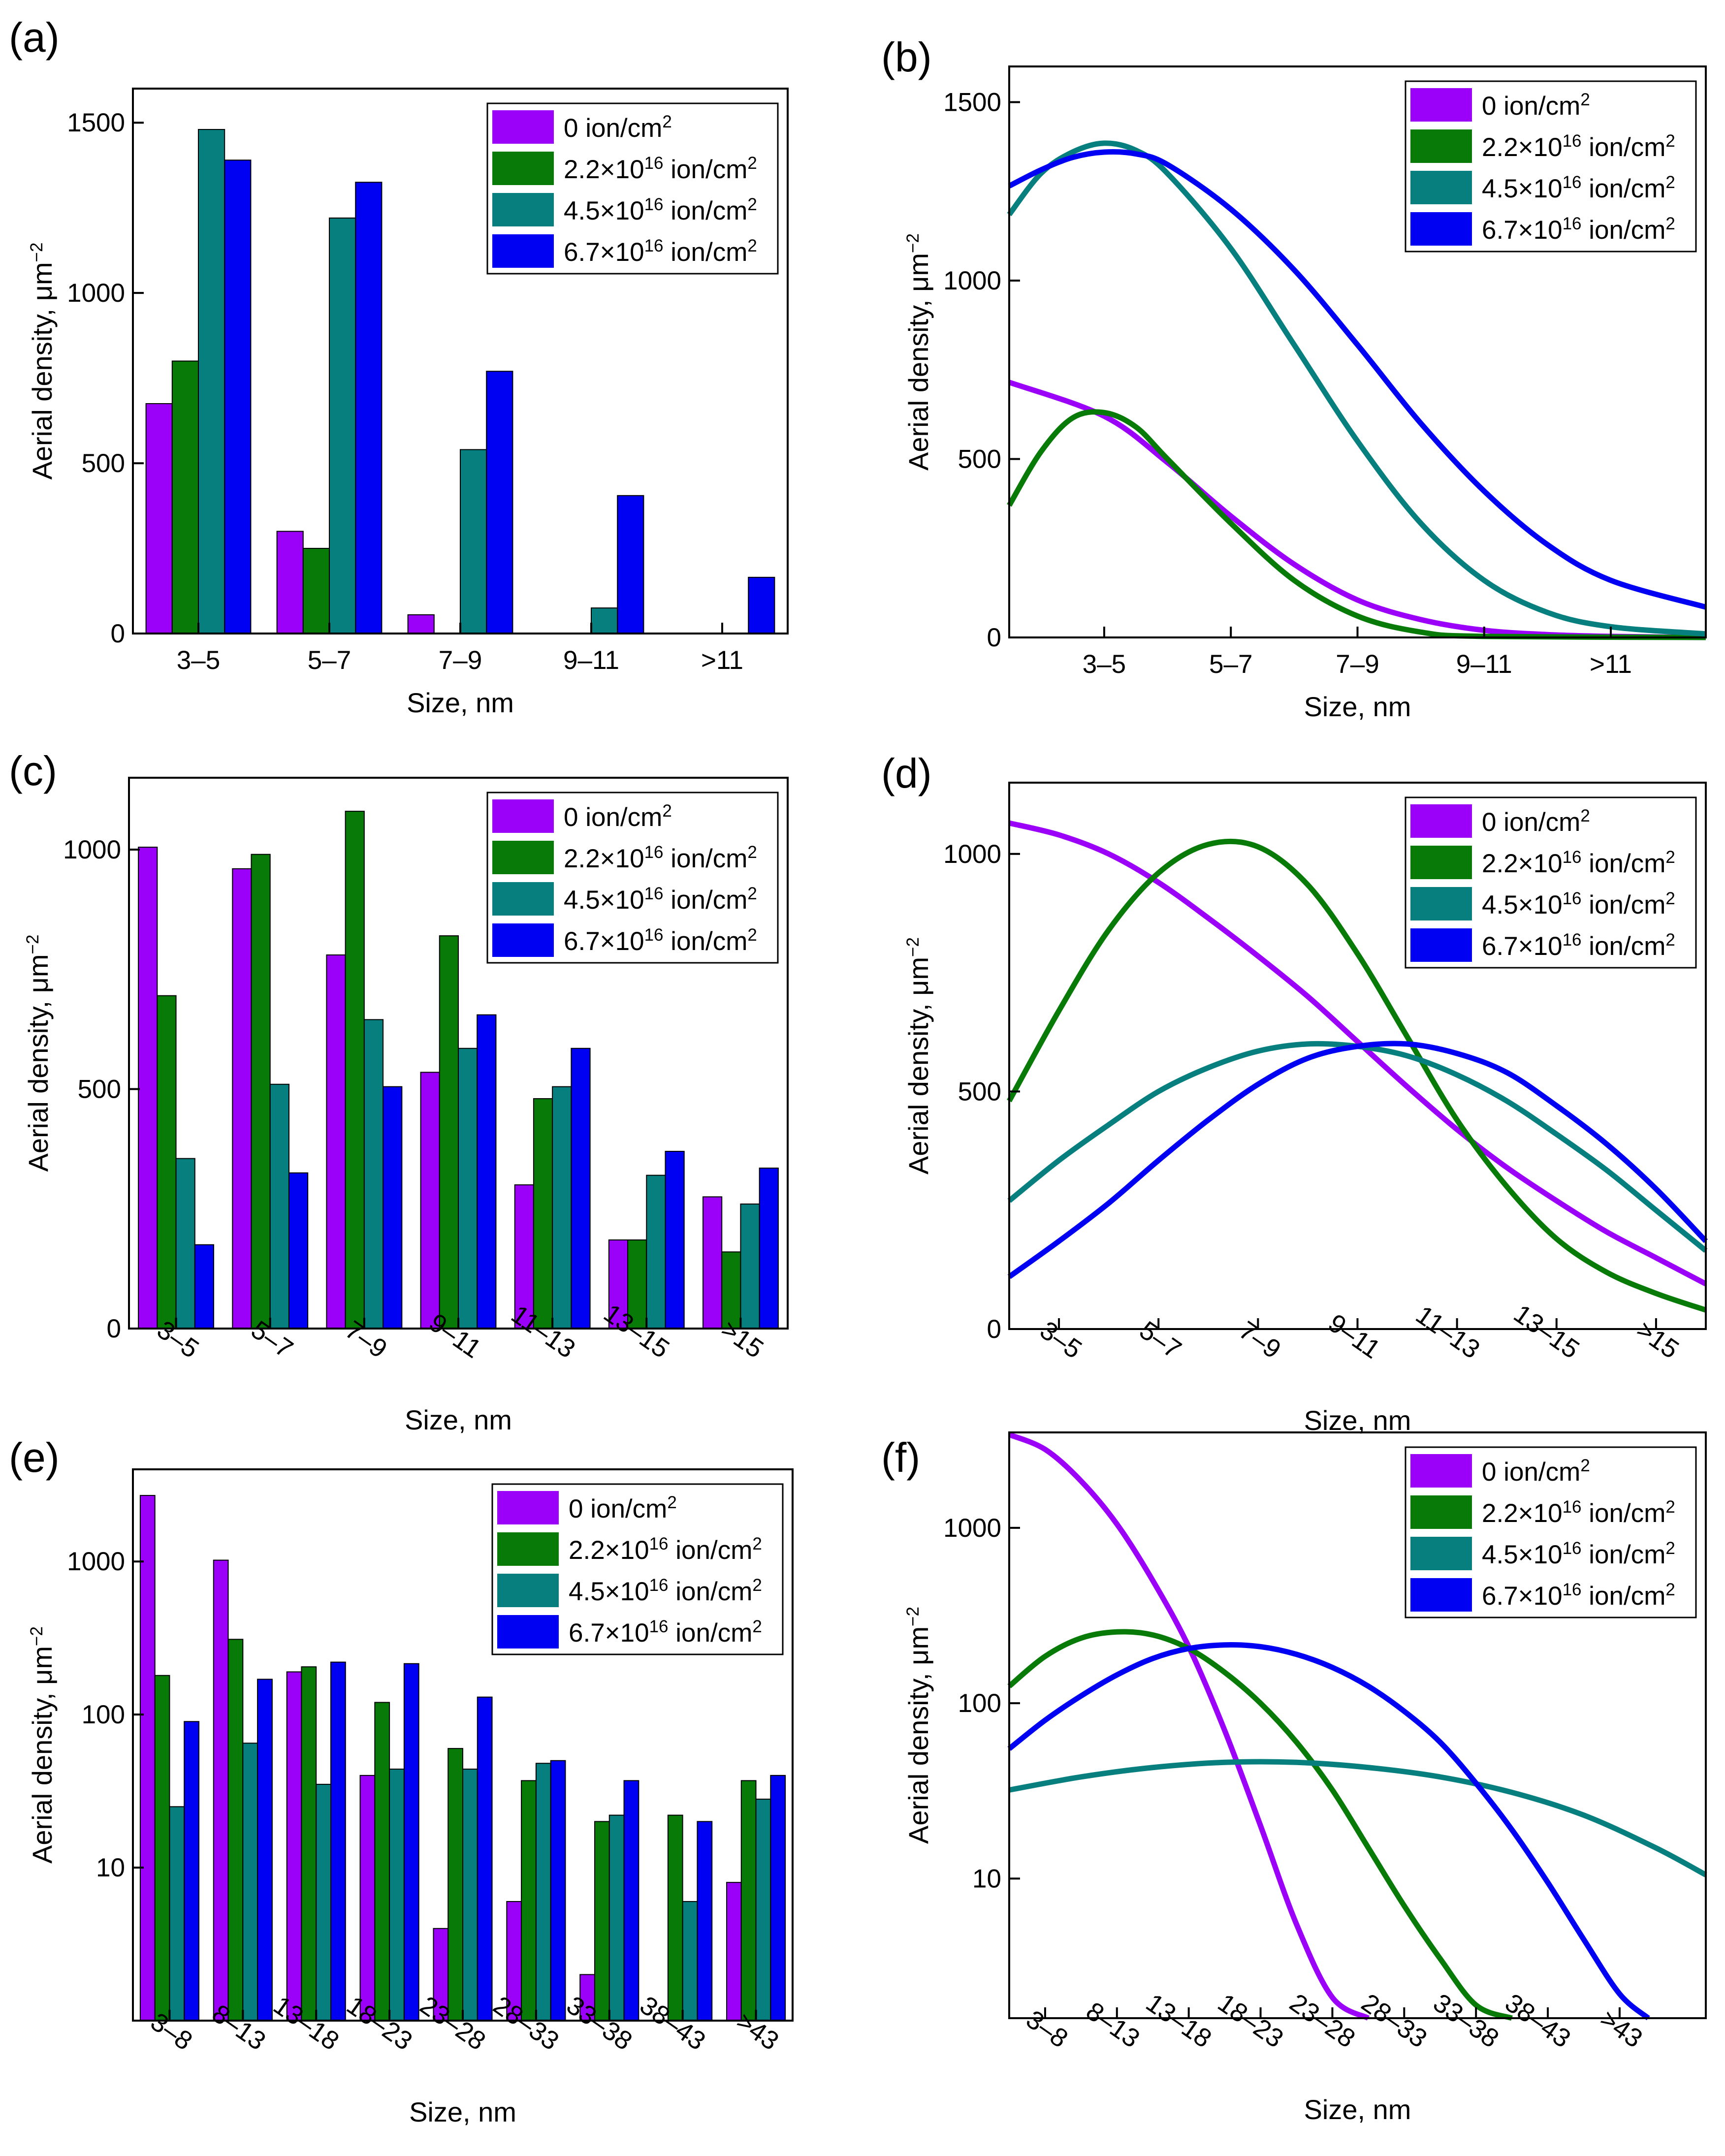 The image size is (1725, 2156). What do you see at coordinates (1394, 2021) in the screenshot?
I see `x-tick-label: 28–33` at bounding box center [1394, 2021].